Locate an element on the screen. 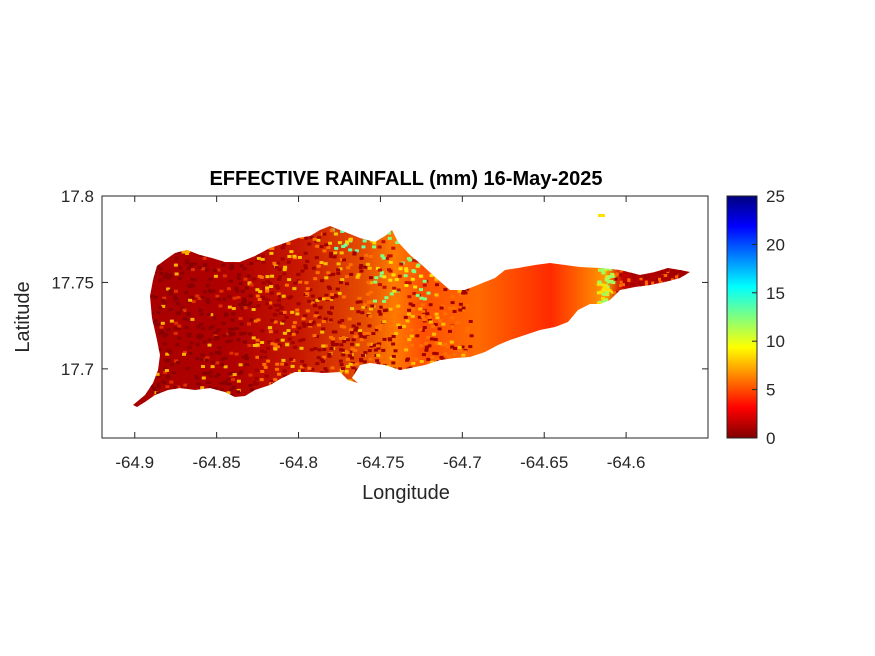 The image size is (875, 656). colorbar-tick-label: 25 is located at coordinates (775, 196).